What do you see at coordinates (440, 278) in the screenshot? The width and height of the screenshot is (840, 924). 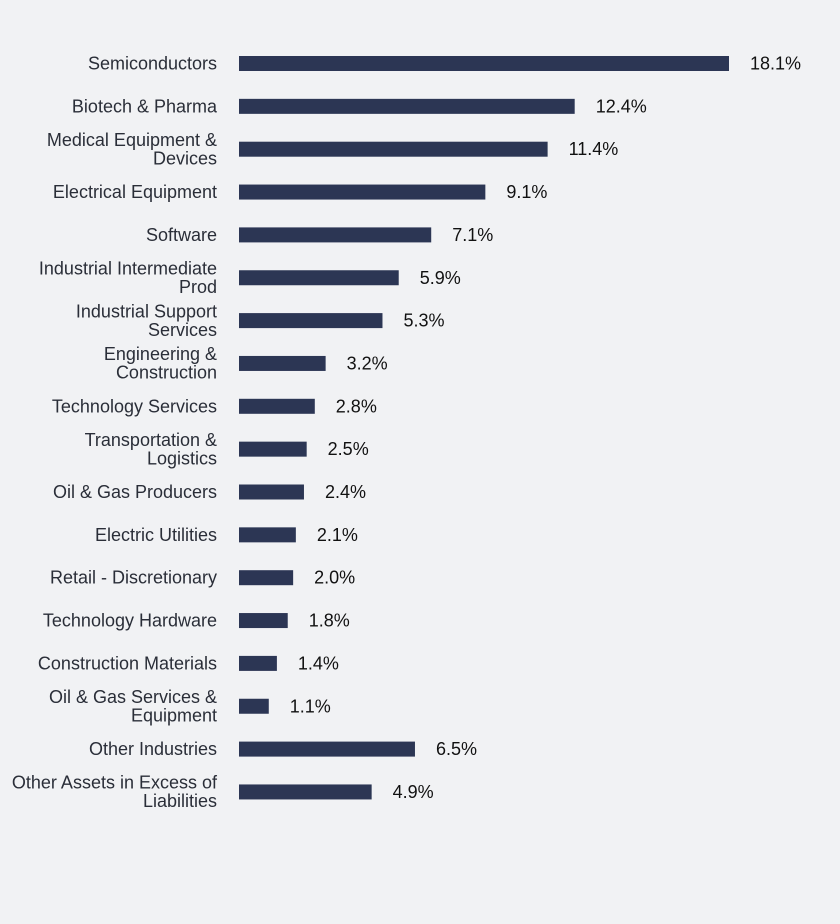 I see `value-label: 5.9%` at bounding box center [440, 278].